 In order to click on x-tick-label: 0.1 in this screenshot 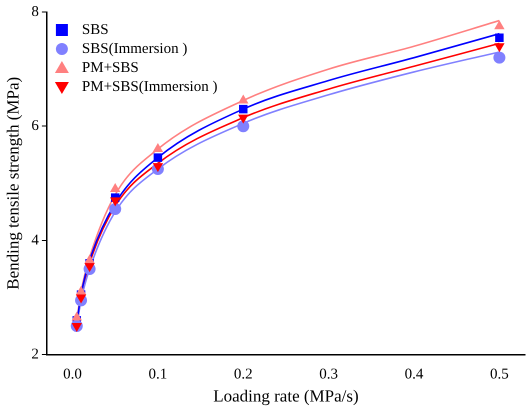, I will do `click(158, 374)`.